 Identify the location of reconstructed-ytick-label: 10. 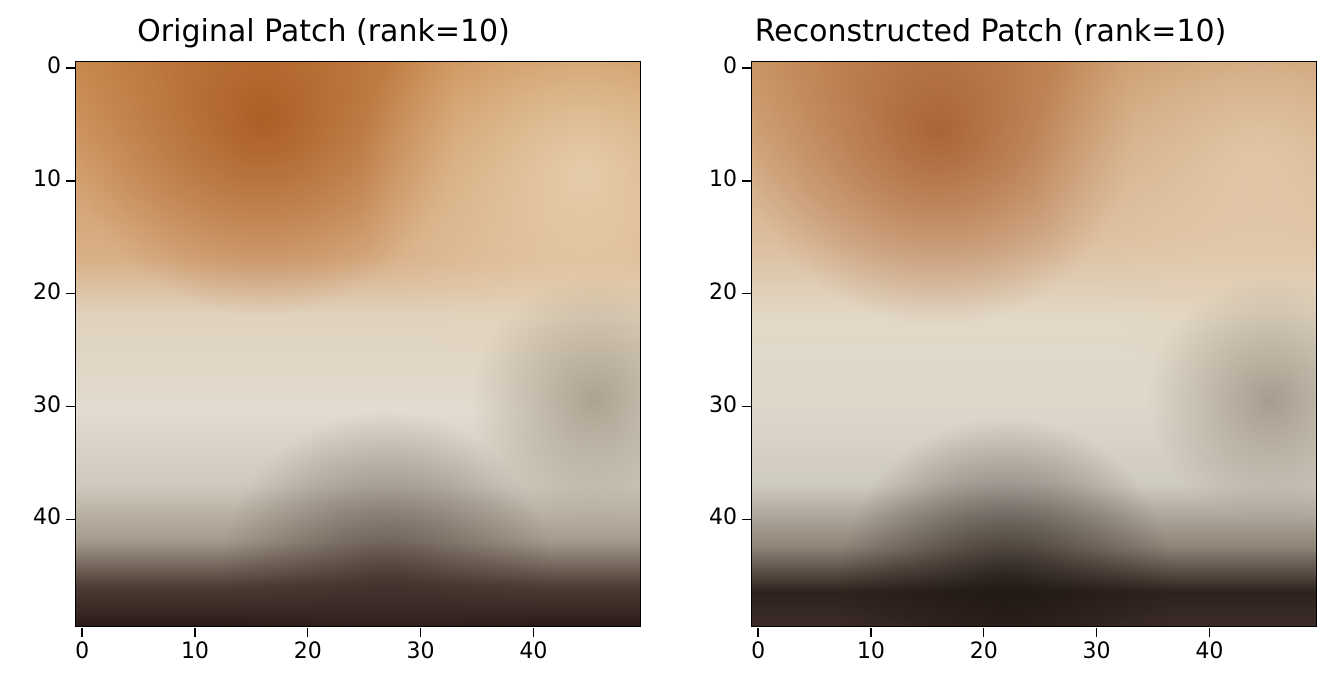
(723, 179).